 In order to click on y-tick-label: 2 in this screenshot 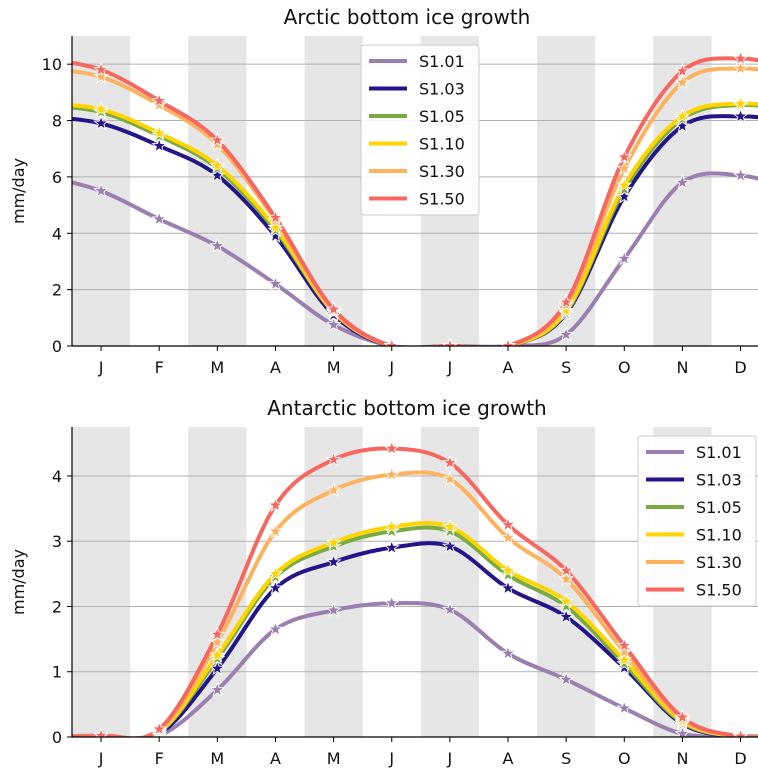, I will do `click(57, 290)`.